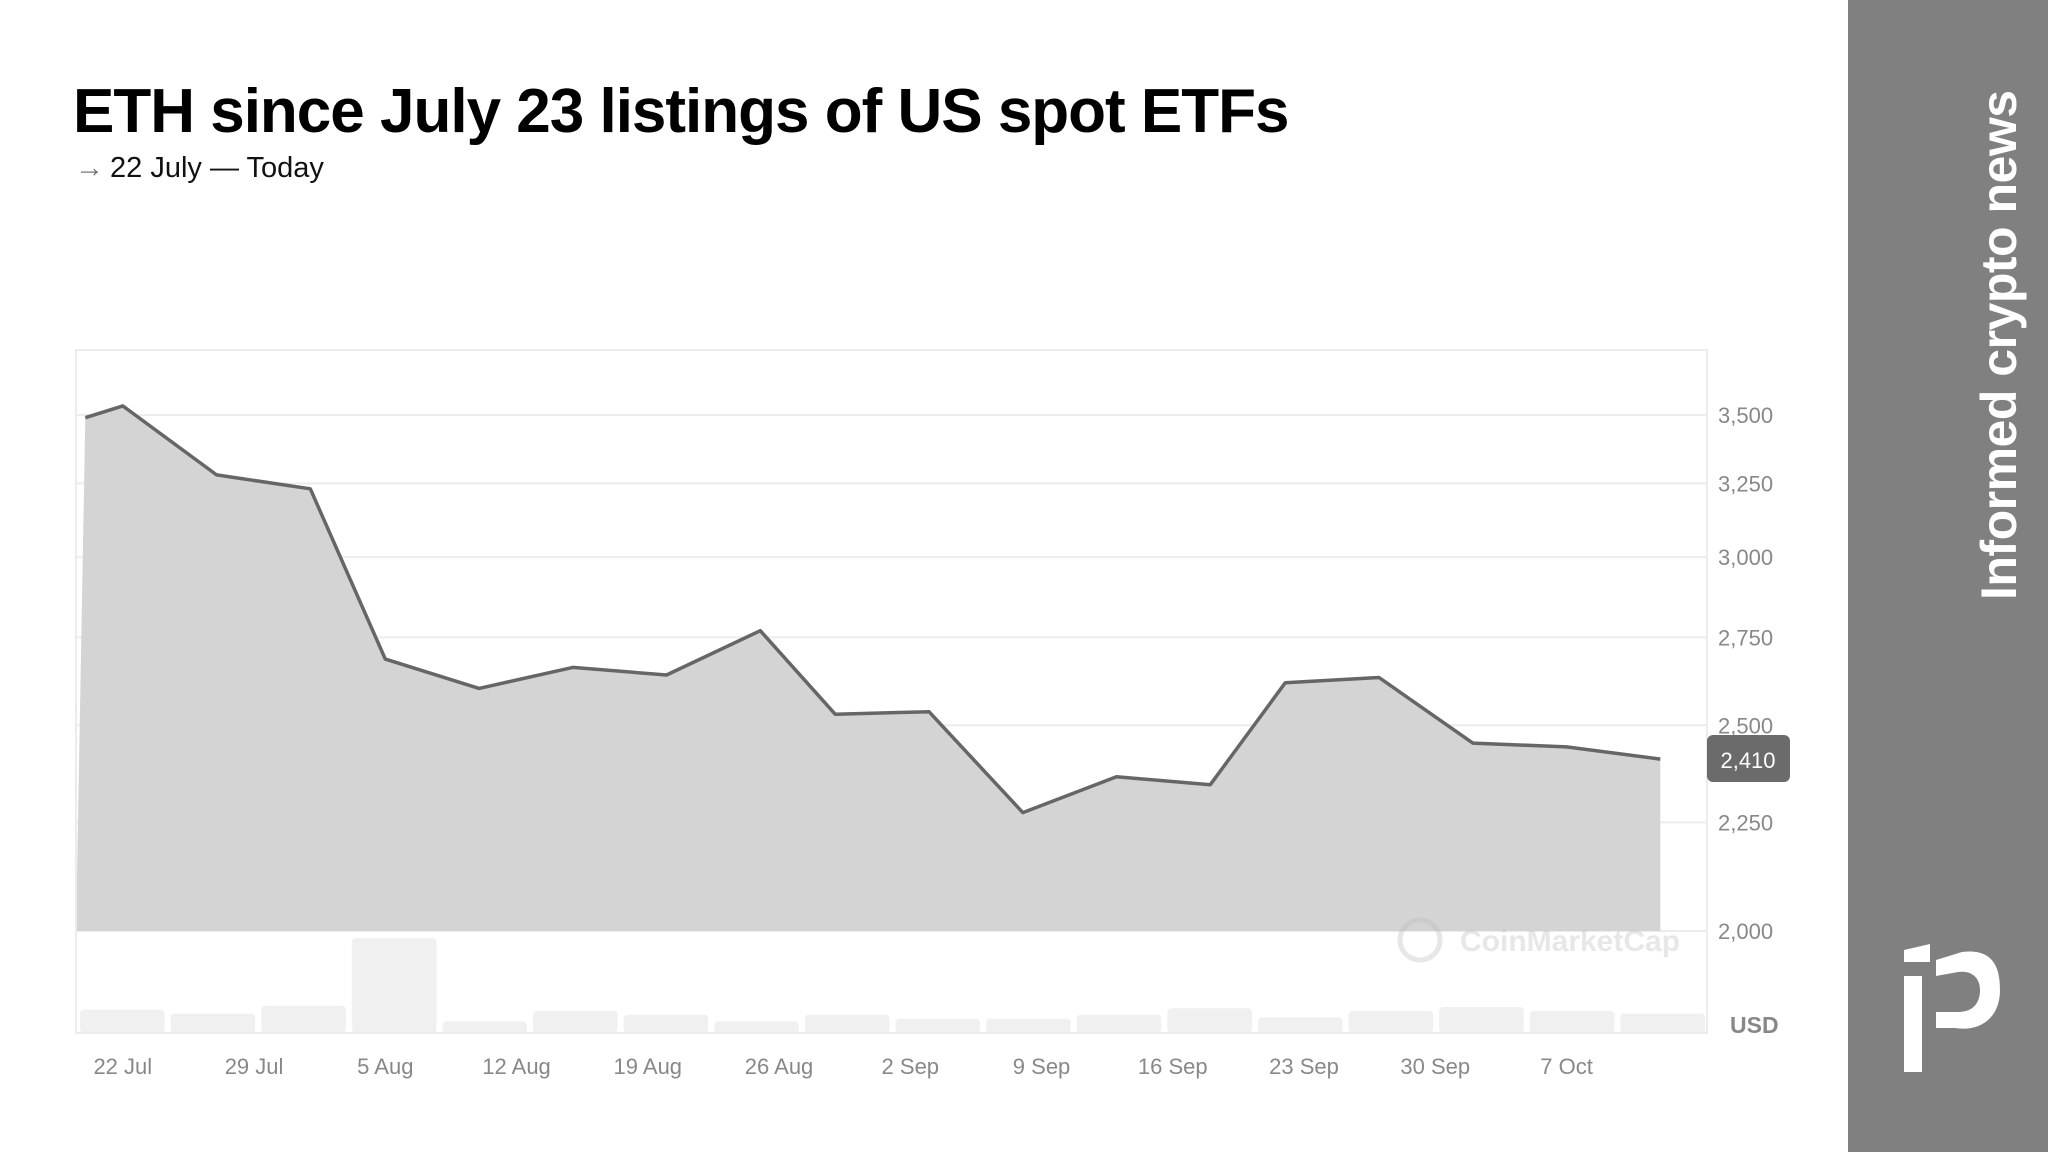  Describe the element at coordinates (779, 1066) in the screenshot. I see `x-tick-label: 26 Aug` at that location.